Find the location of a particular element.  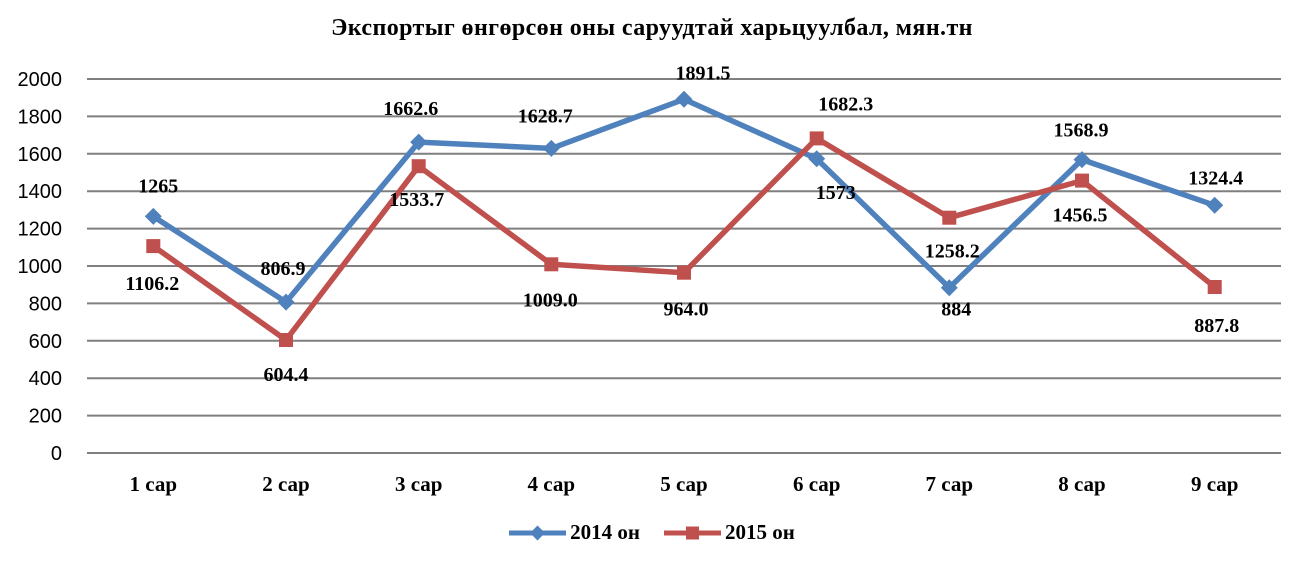

y-axis-tick-label: 1000 is located at coordinates (40, 267).